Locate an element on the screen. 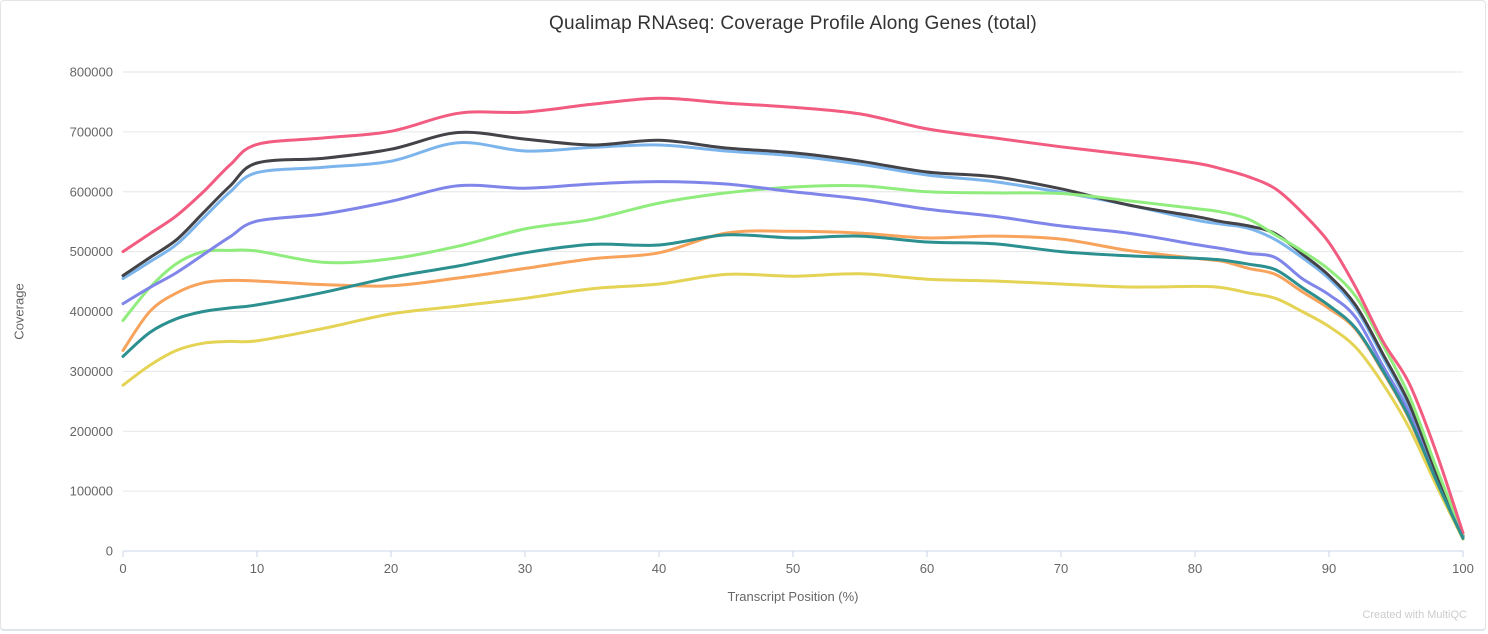  x-tick-label: 60 is located at coordinates (927, 568).